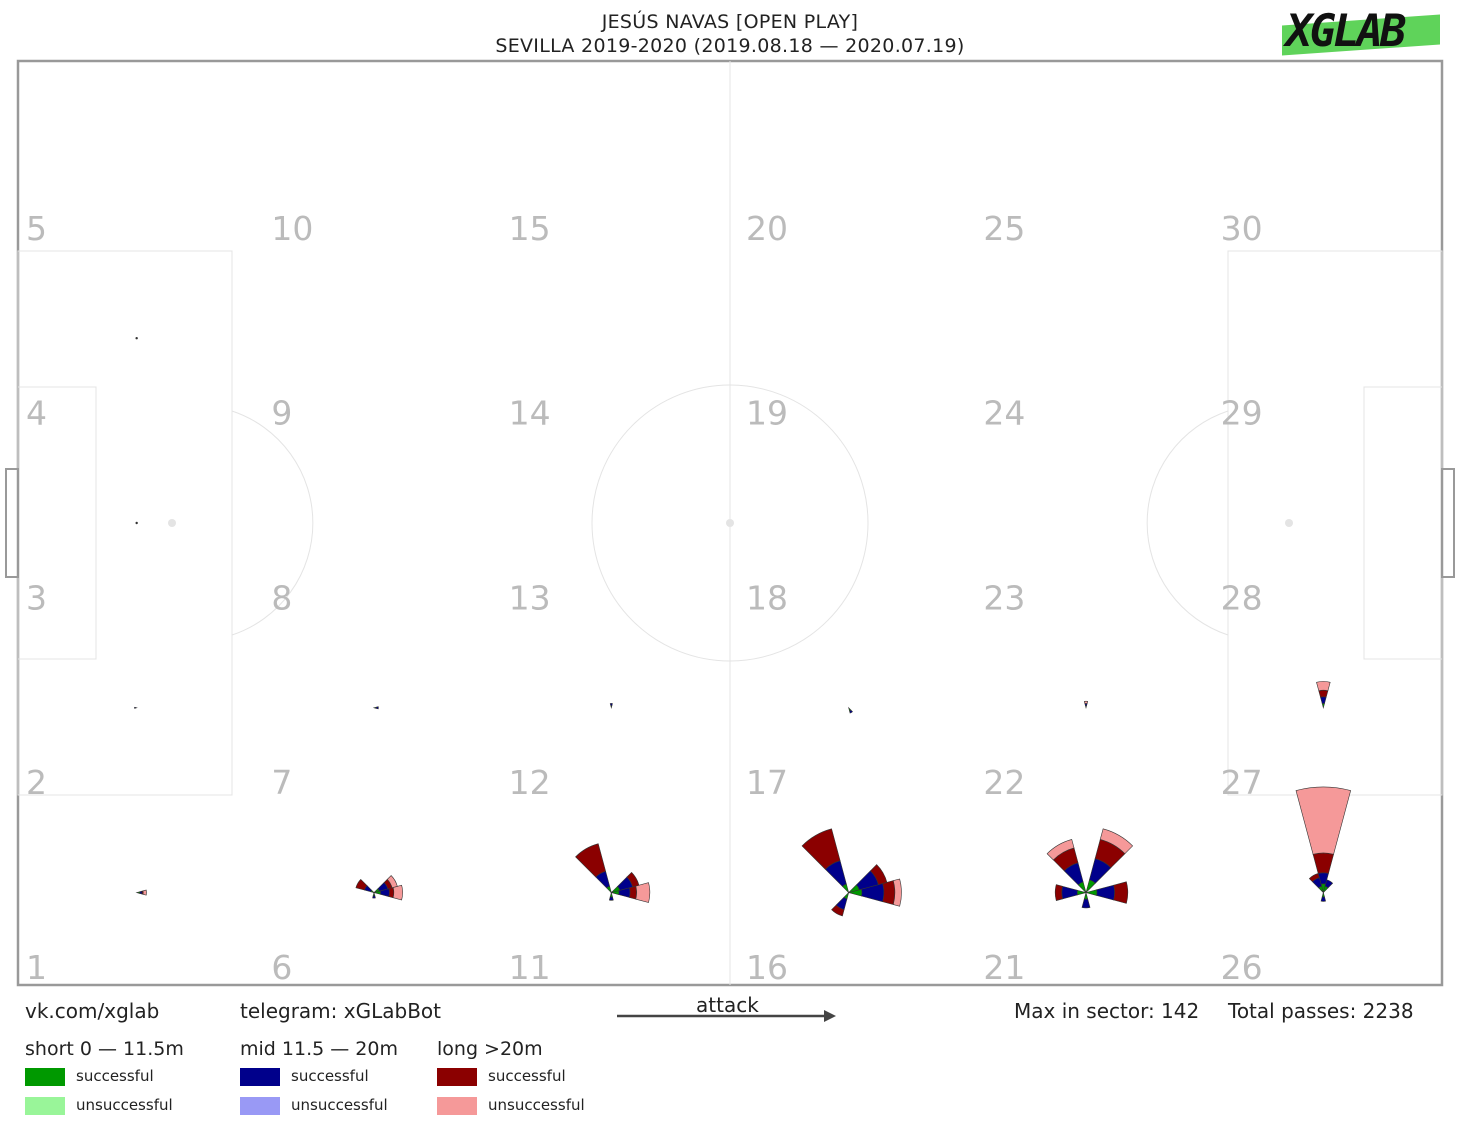 The height and width of the screenshot is (1122, 1460). I want to click on logo-text: XGLAB, so click(1346, 31).